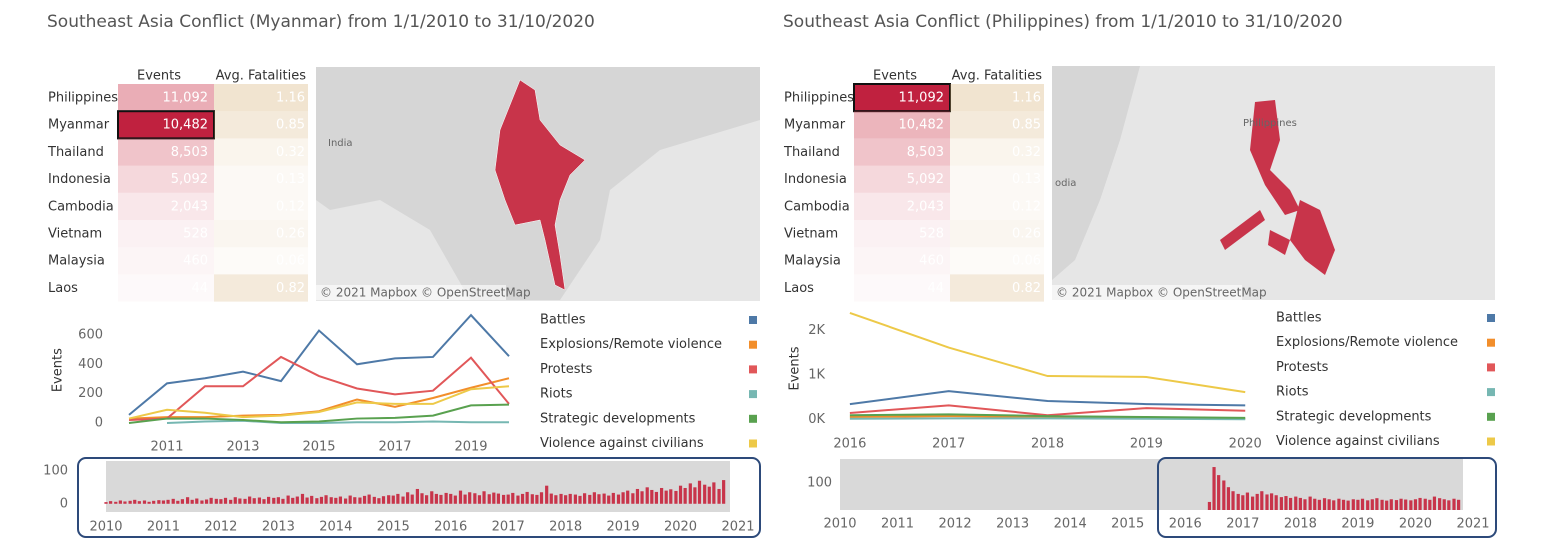  I want to click on x-tick-label: 2020, so click(1415, 524).